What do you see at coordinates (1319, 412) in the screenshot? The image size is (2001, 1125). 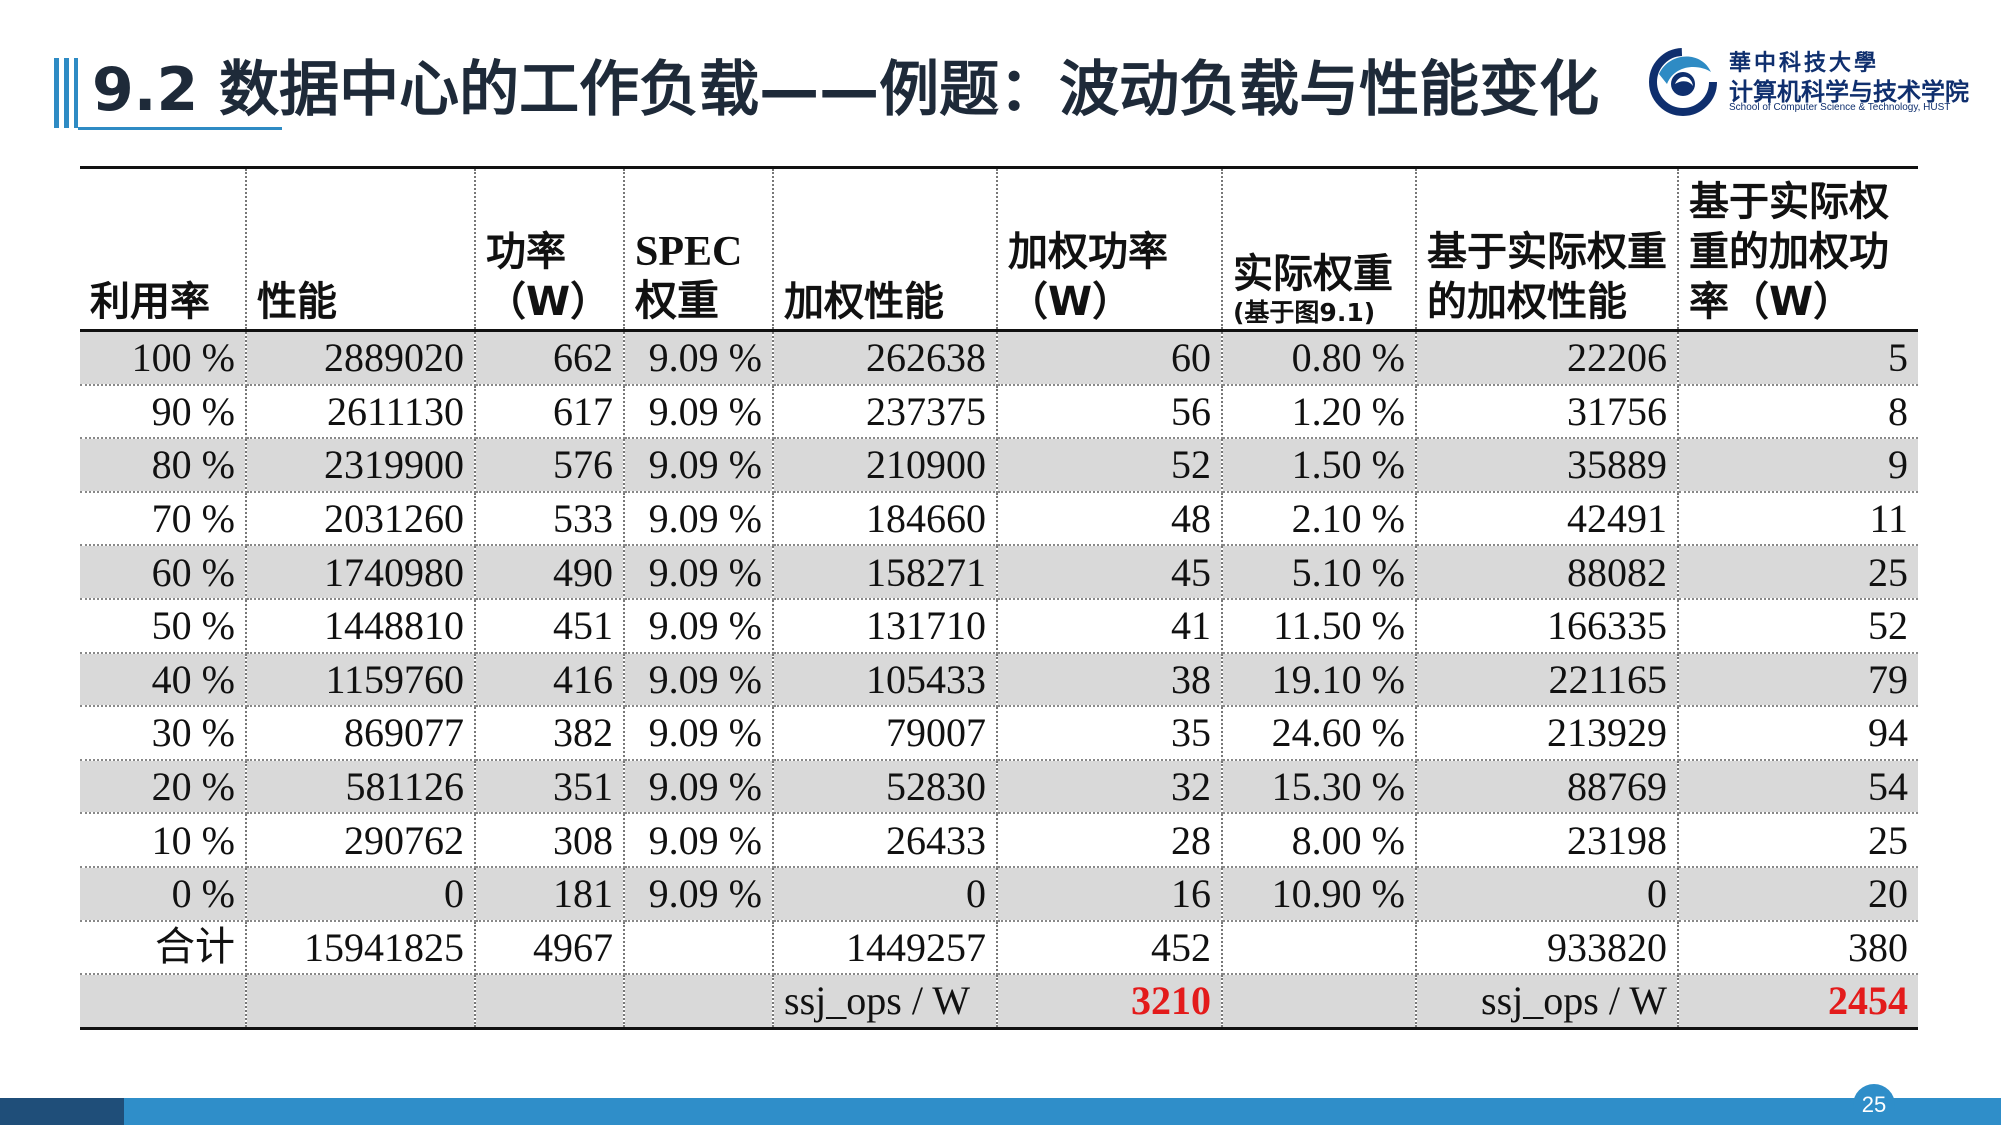 I see `cell-actual-weight: 1.20 %` at bounding box center [1319, 412].